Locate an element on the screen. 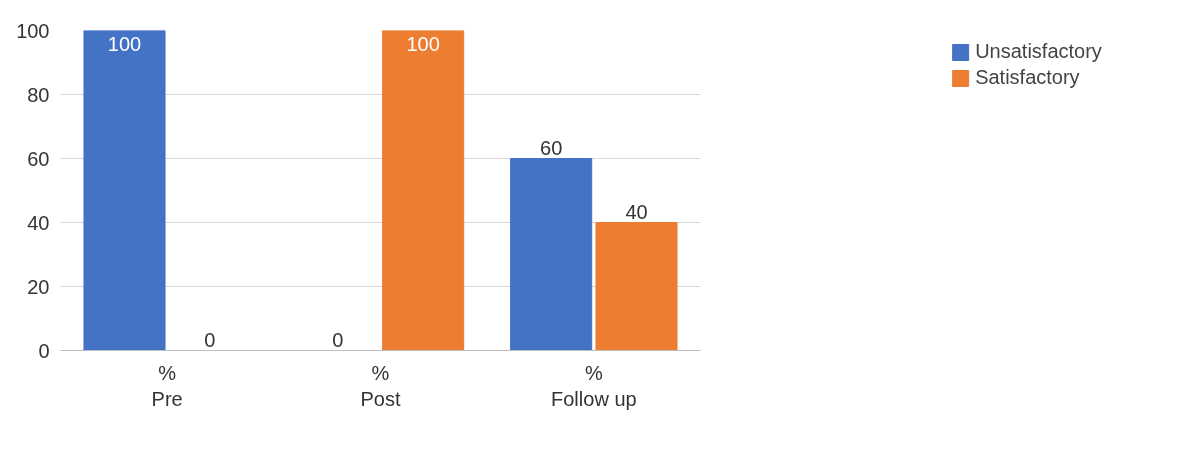 This screenshot has width=1180, height=459. y-tick-label: 60 is located at coordinates (38, 158).